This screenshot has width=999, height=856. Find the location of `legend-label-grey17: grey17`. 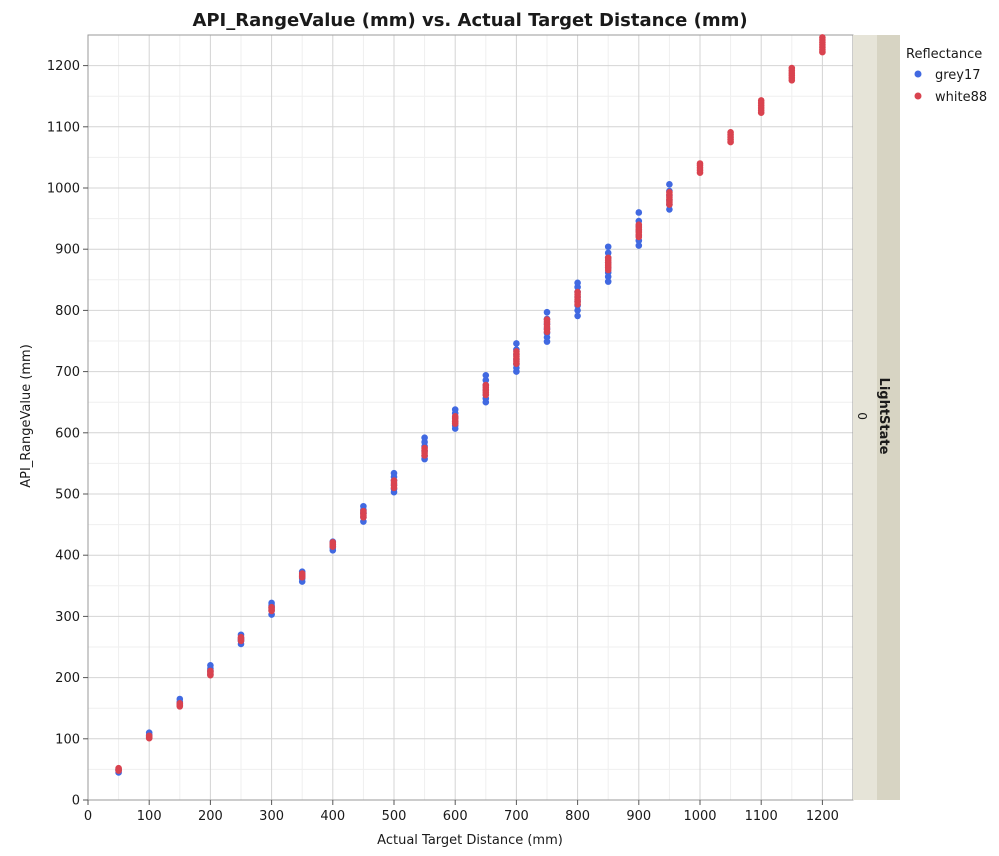

legend-label-grey17: grey17 is located at coordinates (958, 75).